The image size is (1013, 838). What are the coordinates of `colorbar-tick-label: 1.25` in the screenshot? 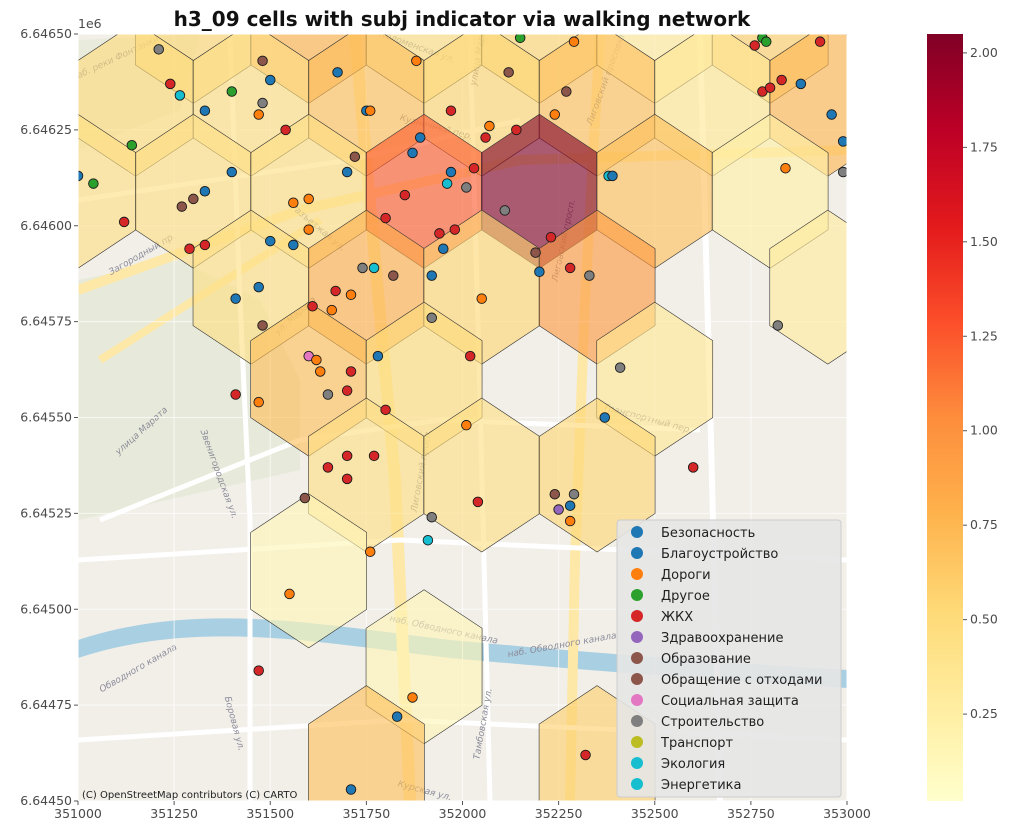 It's located at (984, 335).